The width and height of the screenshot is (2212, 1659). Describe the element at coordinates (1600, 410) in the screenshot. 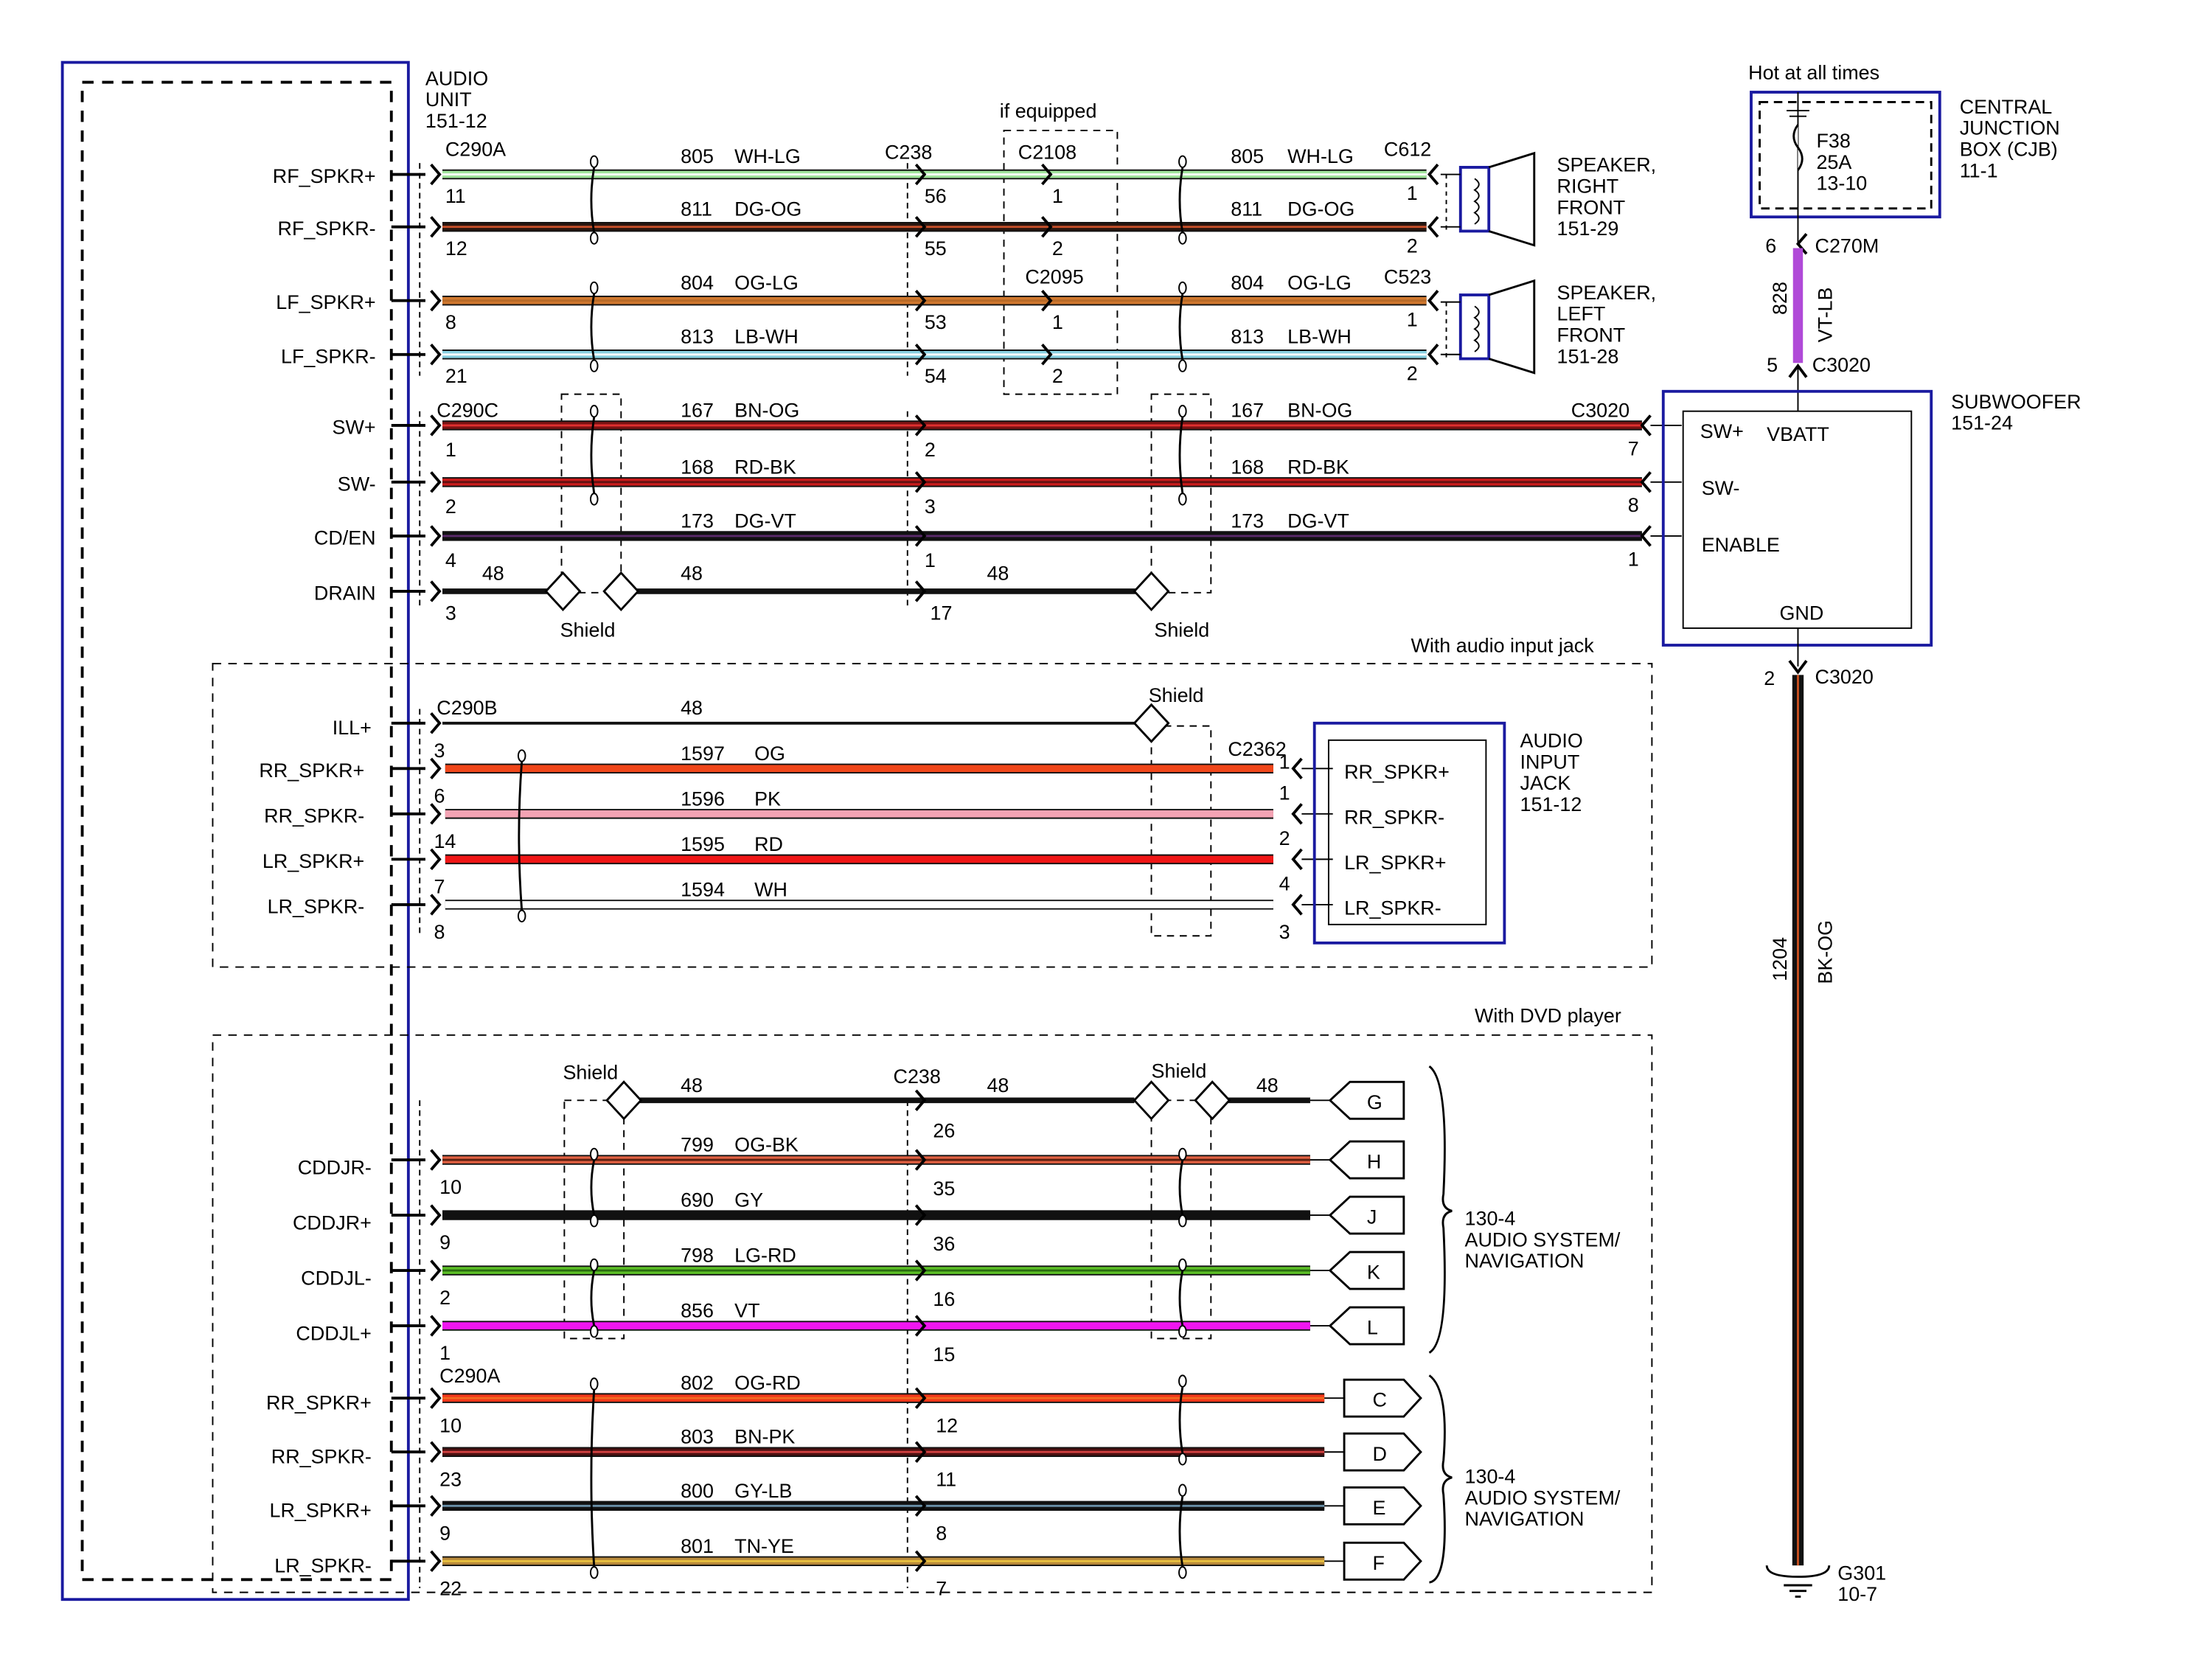

I see `connector-label: C3020` at that location.